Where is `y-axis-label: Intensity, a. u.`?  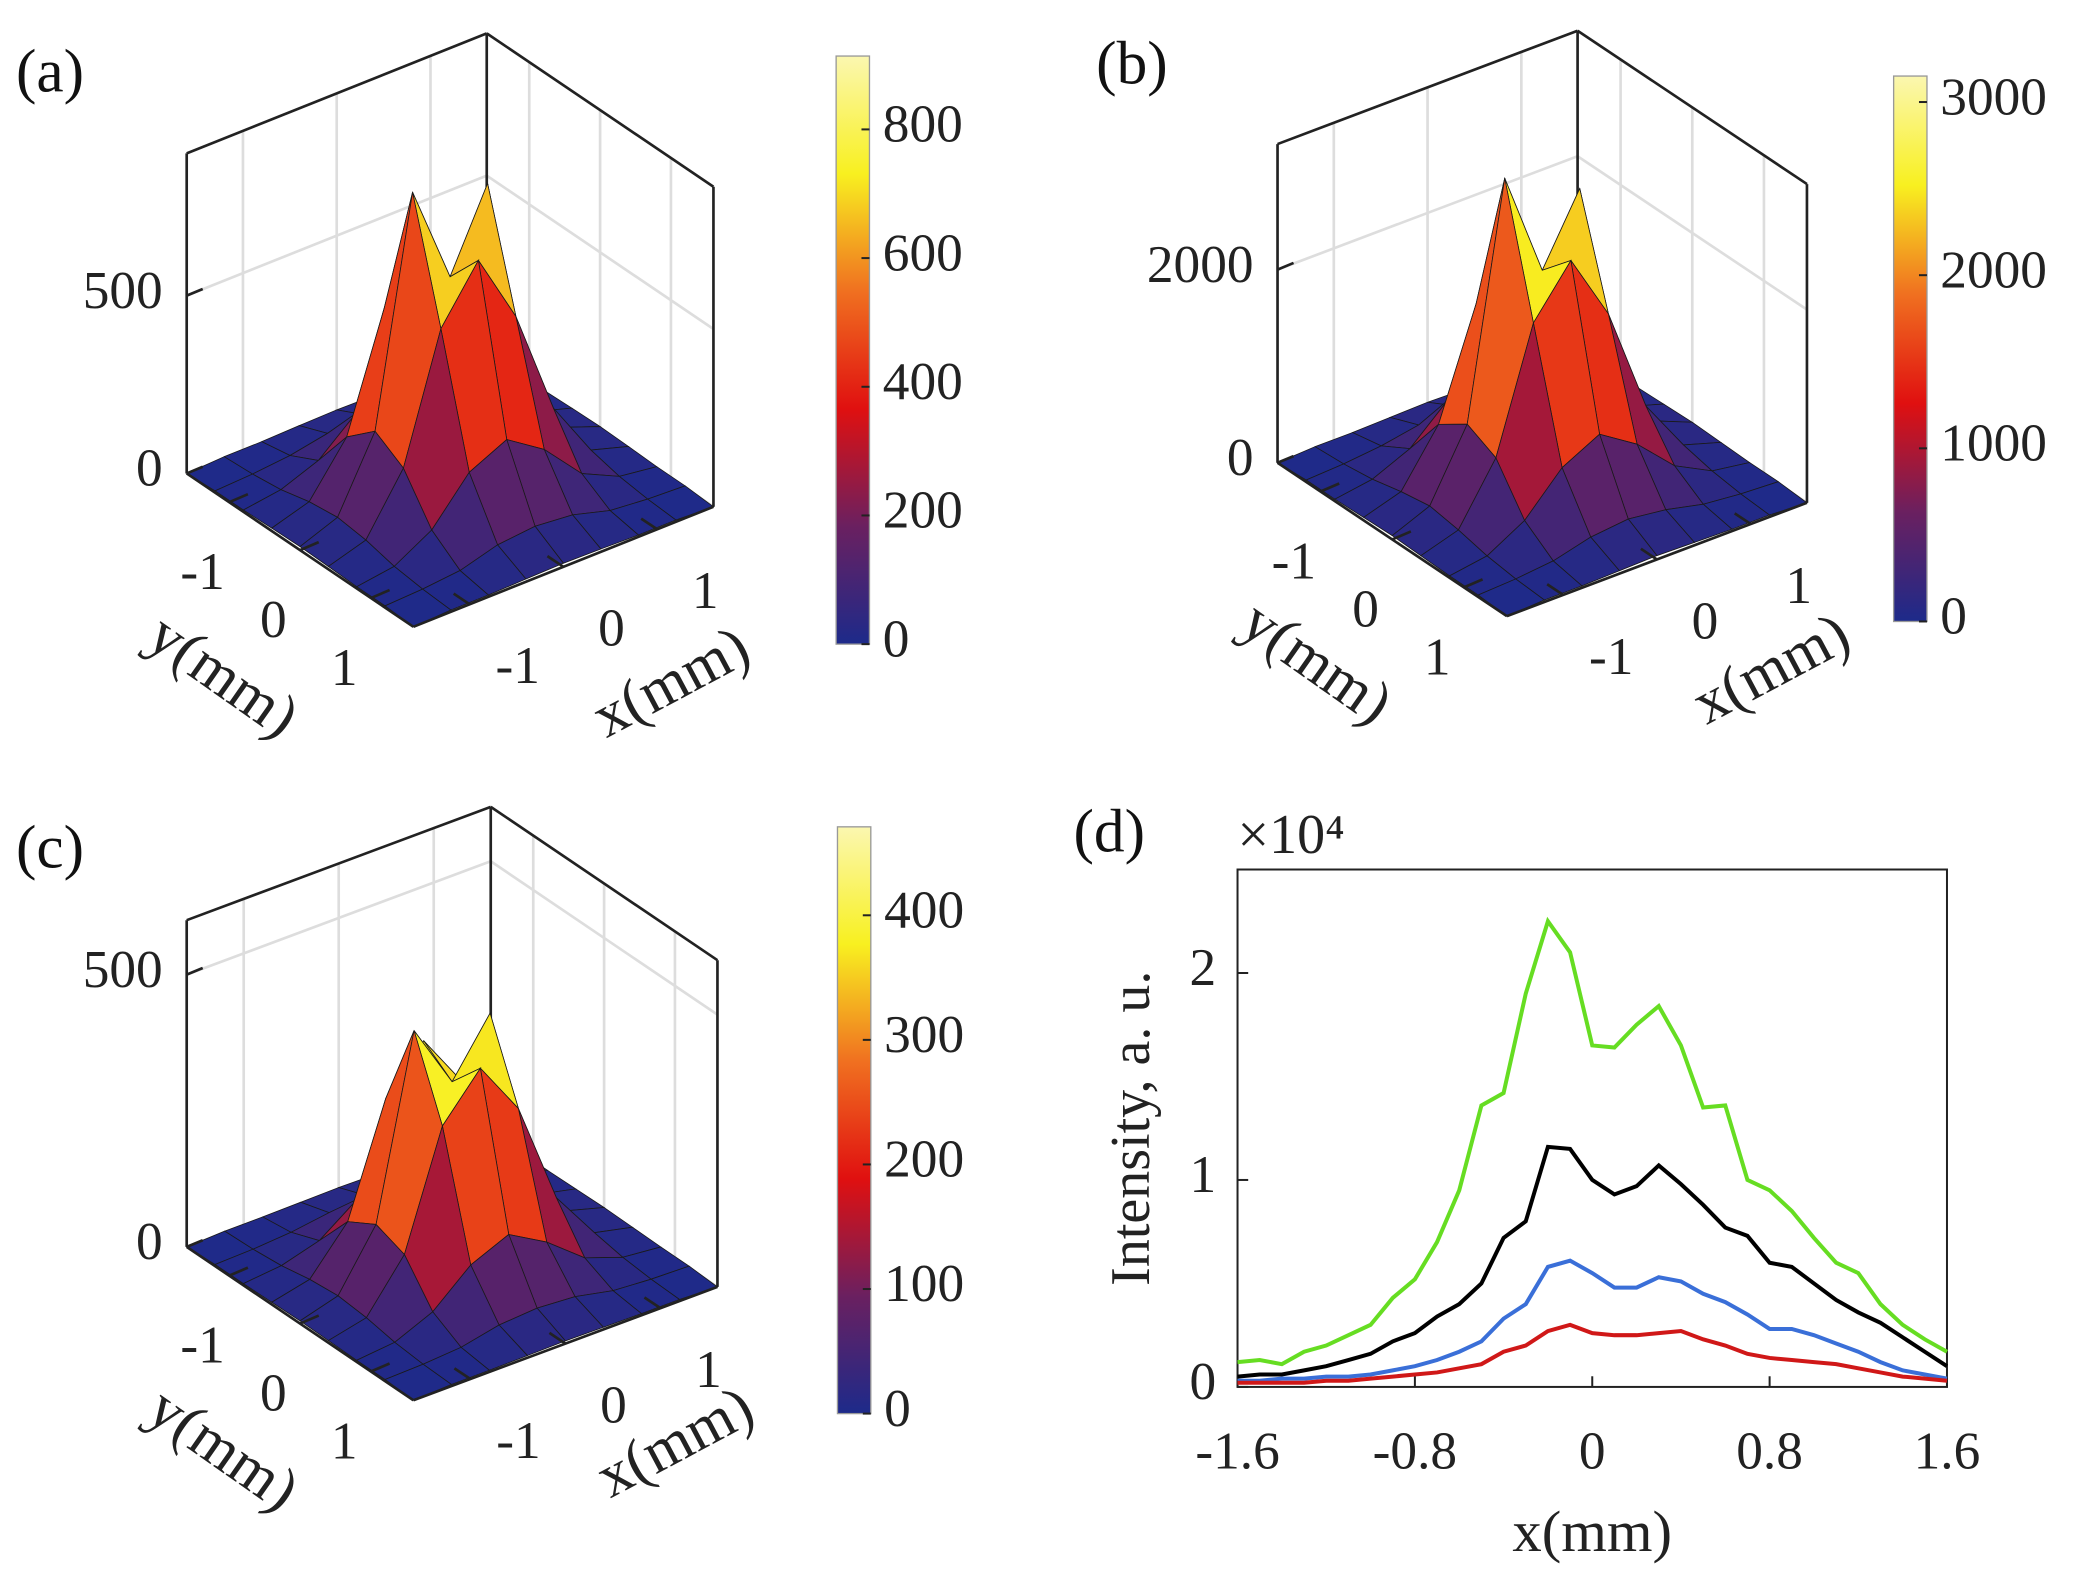 y-axis-label: Intensity, a. u. is located at coordinates (1131, 1128).